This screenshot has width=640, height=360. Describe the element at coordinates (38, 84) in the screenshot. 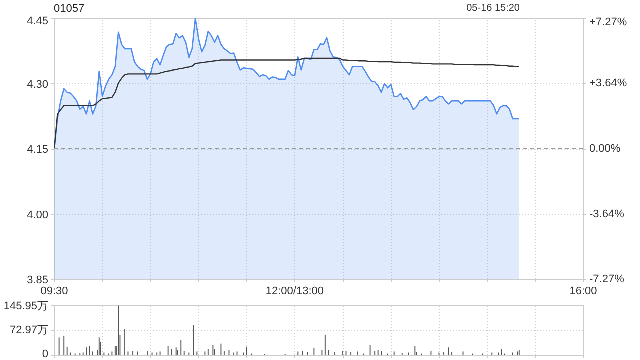

I see `y-tick-label: 4.30` at that location.